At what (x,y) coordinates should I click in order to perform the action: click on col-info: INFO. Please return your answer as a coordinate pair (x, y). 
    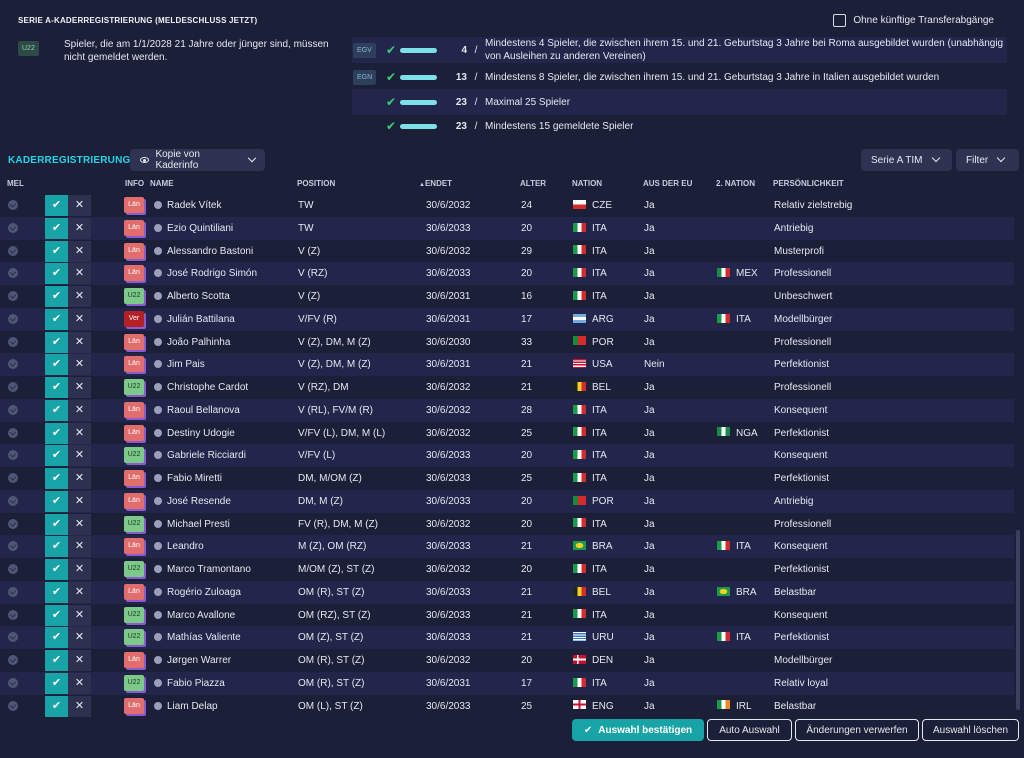
    Looking at the image, I should click on (135, 183).